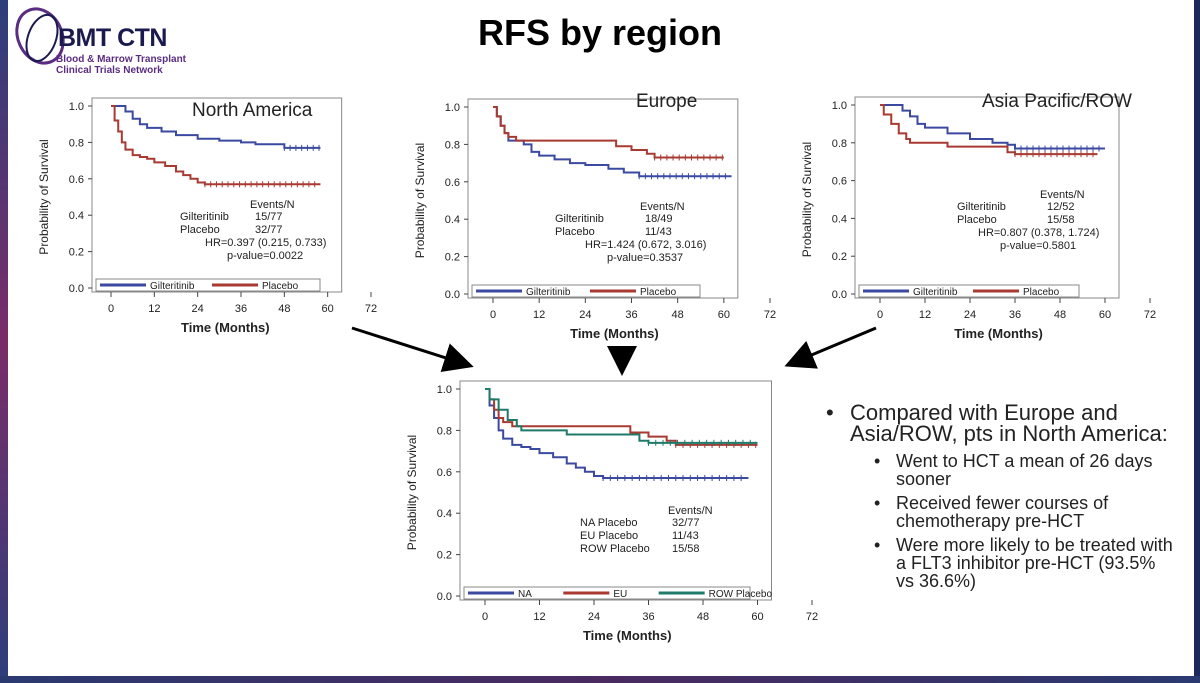 The height and width of the screenshot is (683, 1200). What do you see at coordinates (620, 594) in the screenshot?
I see `legend-entry: EU` at bounding box center [620, 594].